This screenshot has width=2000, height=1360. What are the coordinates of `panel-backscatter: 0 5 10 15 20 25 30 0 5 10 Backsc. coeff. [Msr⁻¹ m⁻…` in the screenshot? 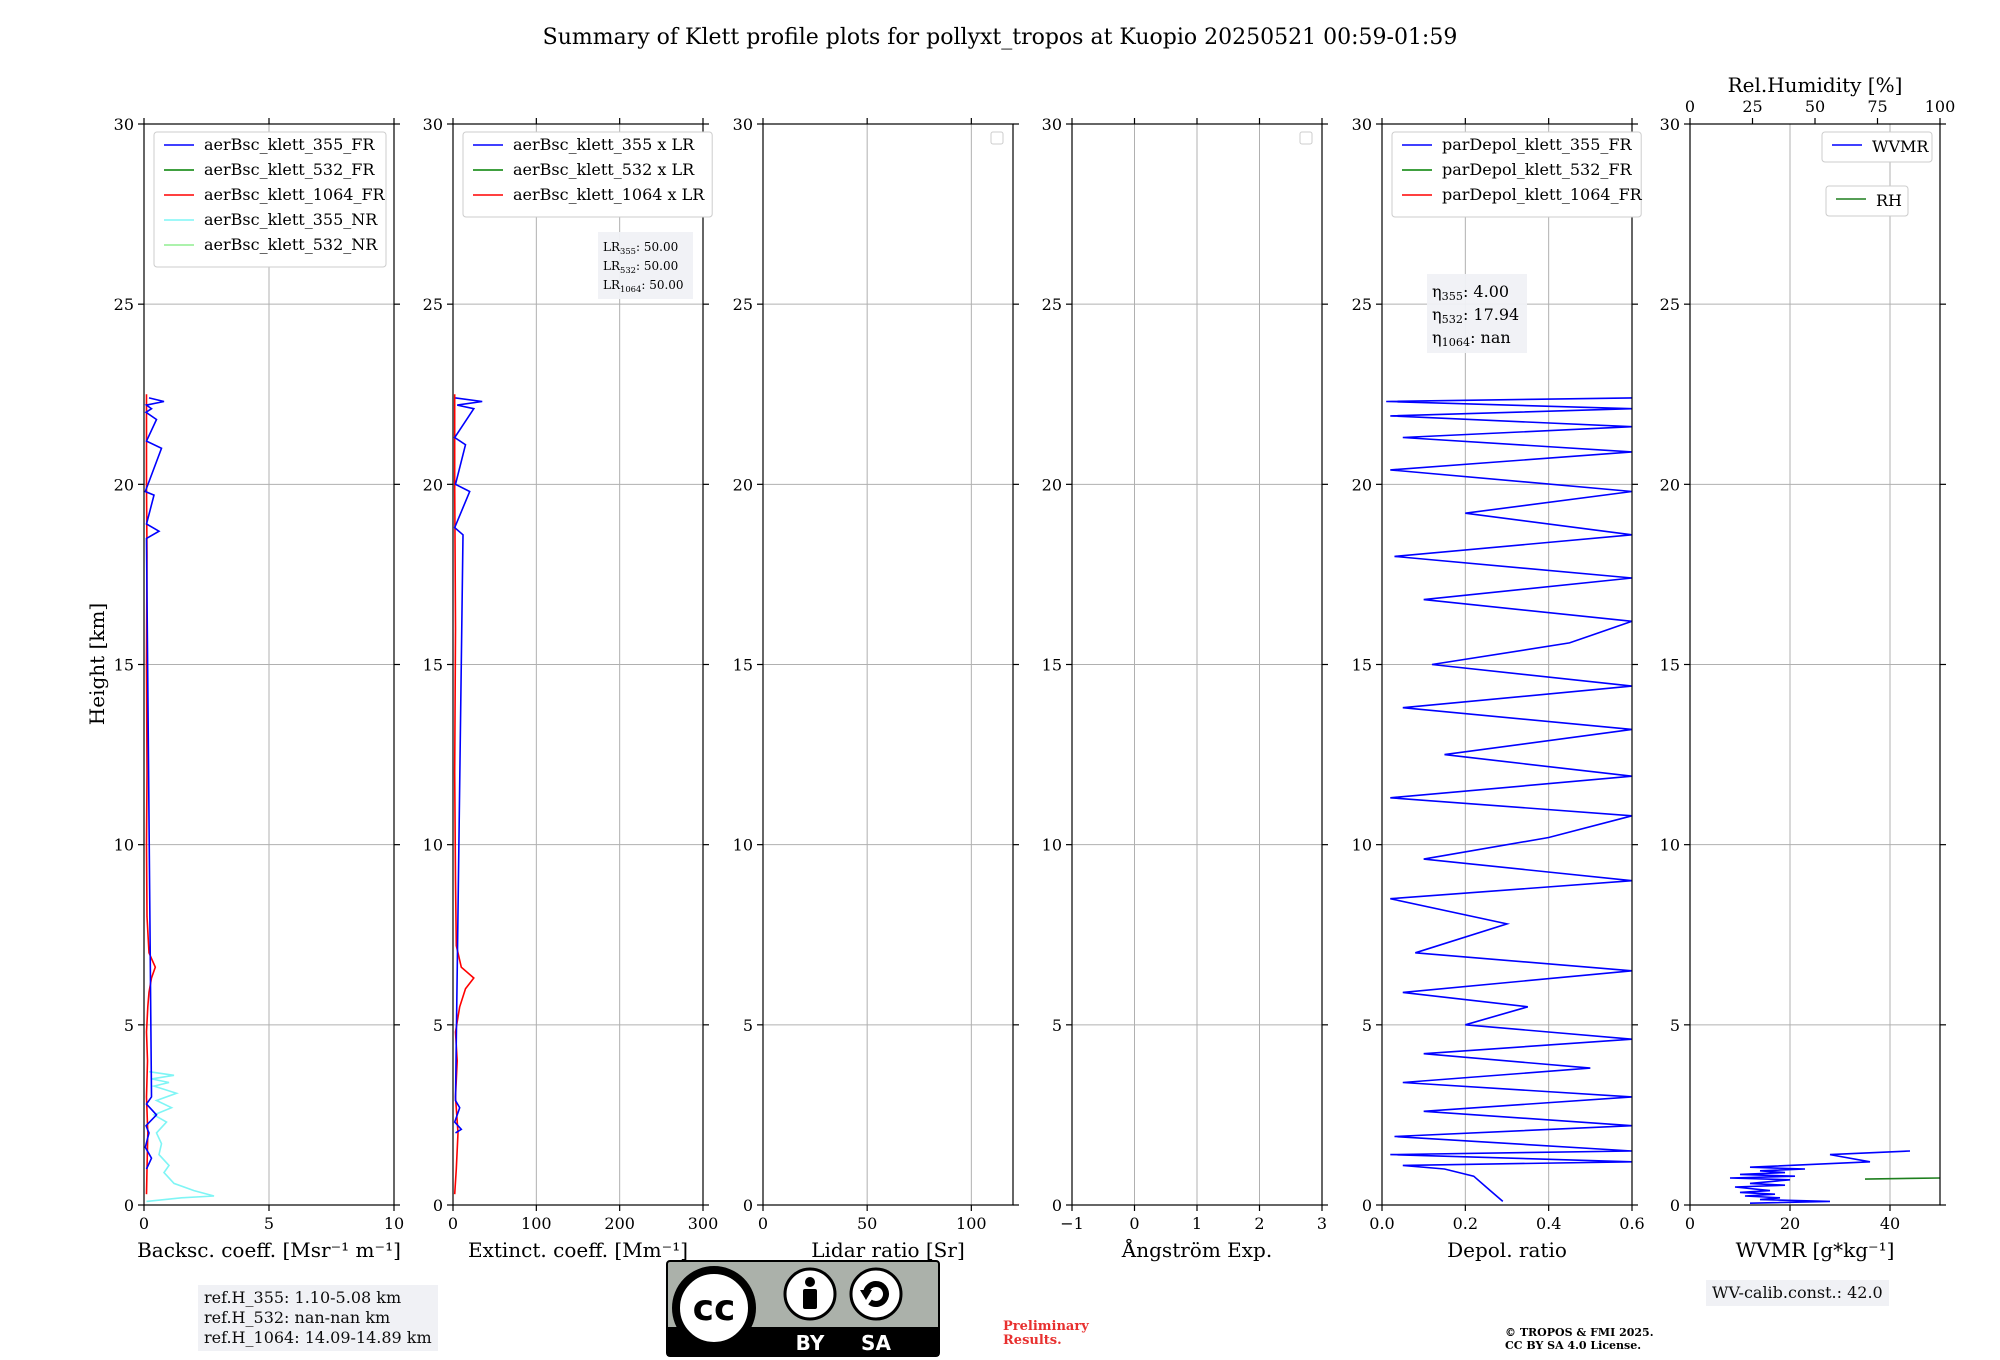 It's located at (259, 688).